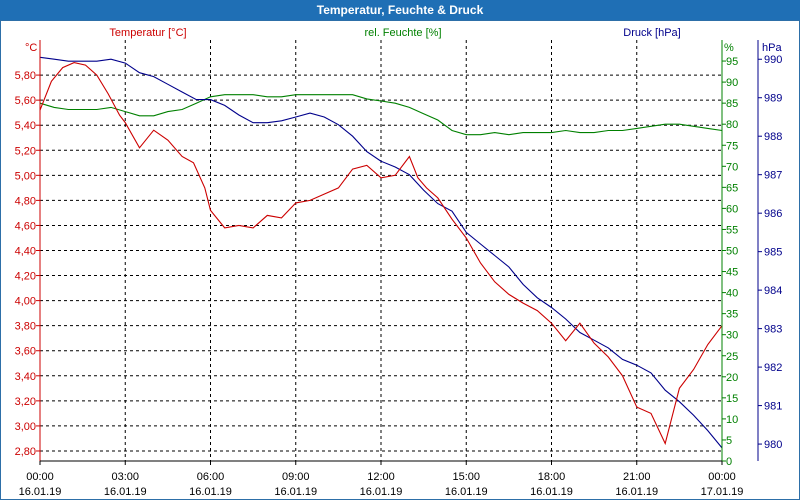 The image size is (800, 500). What do you see at coordinates (25, 402) in the screenshot?
I see `temperature-tick-label: 3,20` at bounding box center [25, 402].